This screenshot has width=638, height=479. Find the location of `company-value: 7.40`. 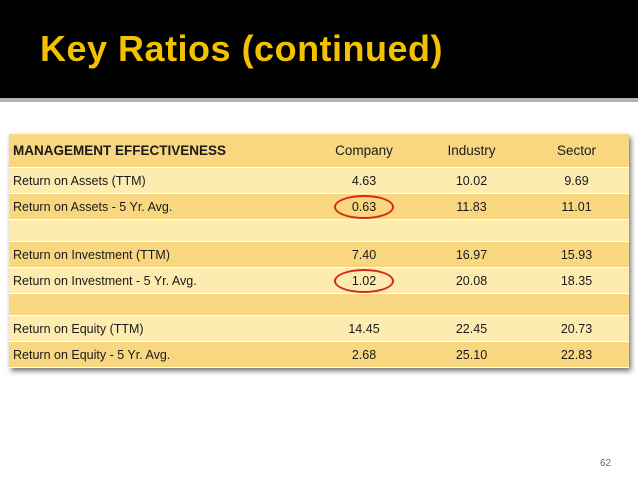

company-value: 7.40 is located at coordinates (364, 254).